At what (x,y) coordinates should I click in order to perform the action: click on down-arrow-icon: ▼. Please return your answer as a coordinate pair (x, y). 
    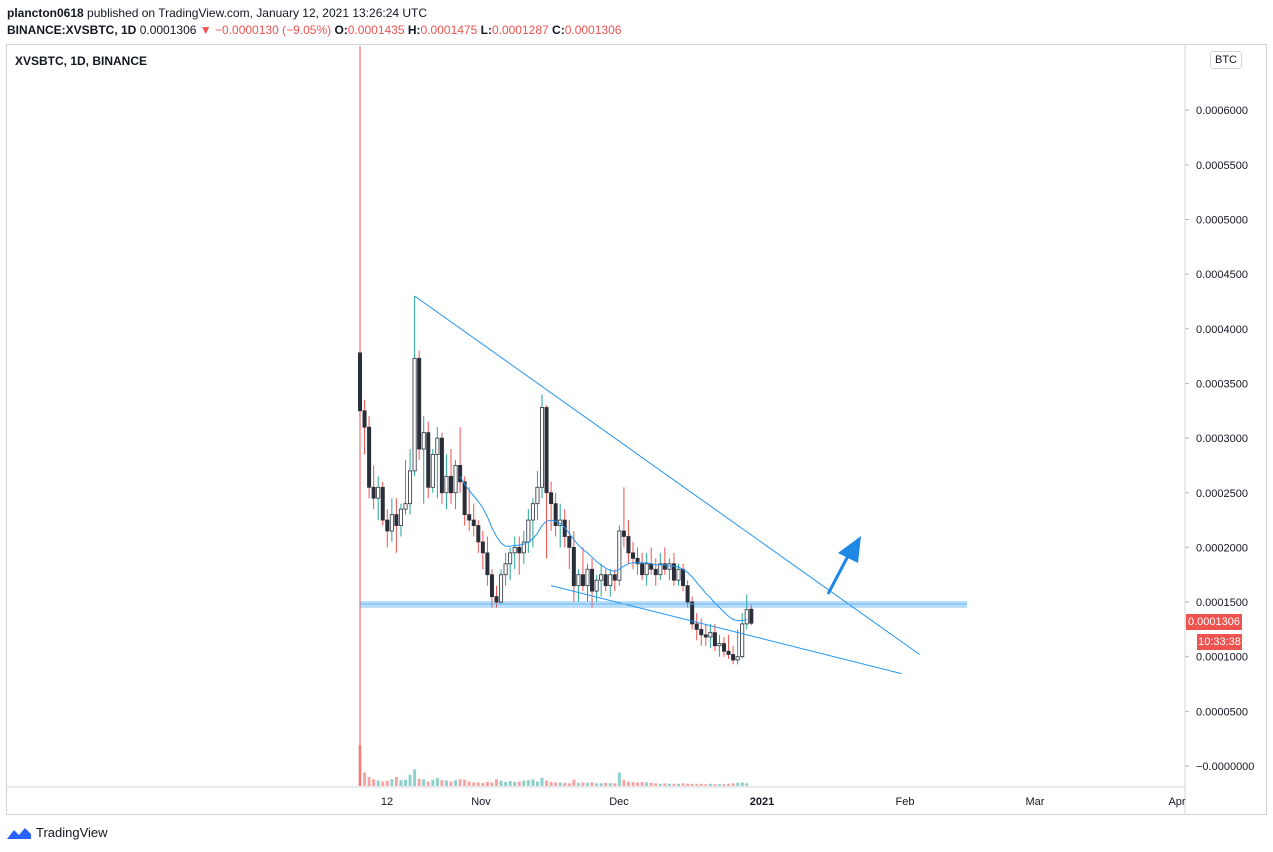
    Looking at the image, I should click on (205, 30).